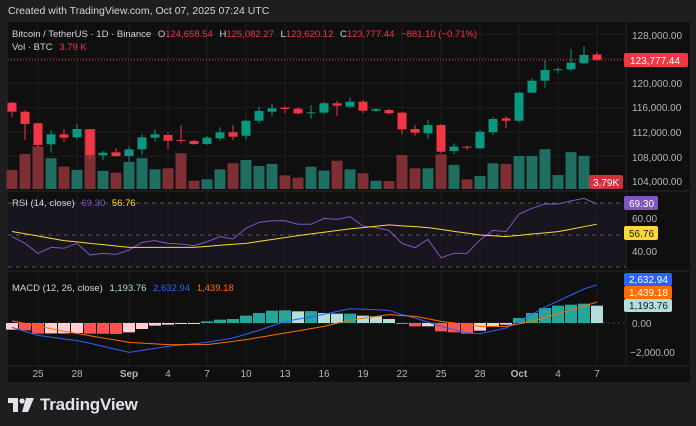 Image resolution: width=696 pixels, height=426 pixels. Describe the element at coordinates (316, 374) in the screenshot. I see `time-axis: 25 28 Sep 4 7 10 13 16 19 22 25 28 Oct 4 7` at that location.